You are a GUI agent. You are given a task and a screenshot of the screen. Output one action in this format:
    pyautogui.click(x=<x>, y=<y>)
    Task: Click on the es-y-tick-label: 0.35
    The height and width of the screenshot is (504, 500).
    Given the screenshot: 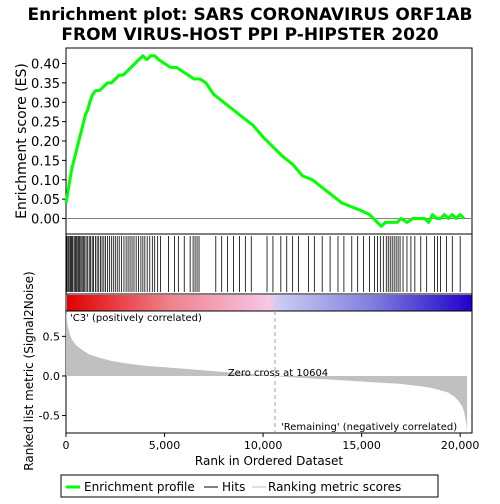 What is the action you would take?
    pyautogui.click(x=45, y=84)
    